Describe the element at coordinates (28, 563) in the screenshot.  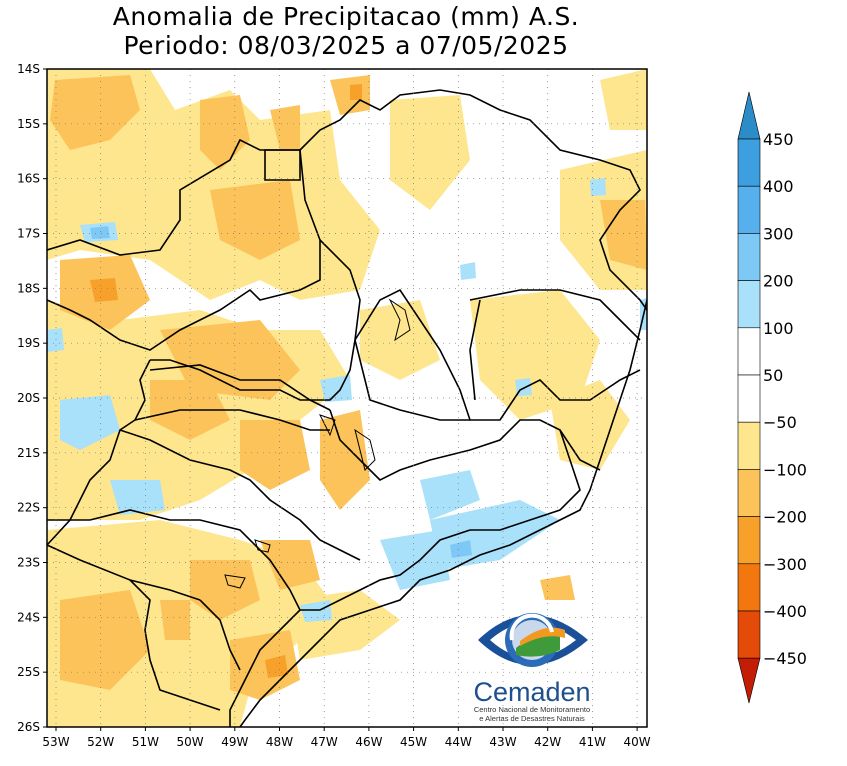
I see `lat-tick-label: 23S` at that location.